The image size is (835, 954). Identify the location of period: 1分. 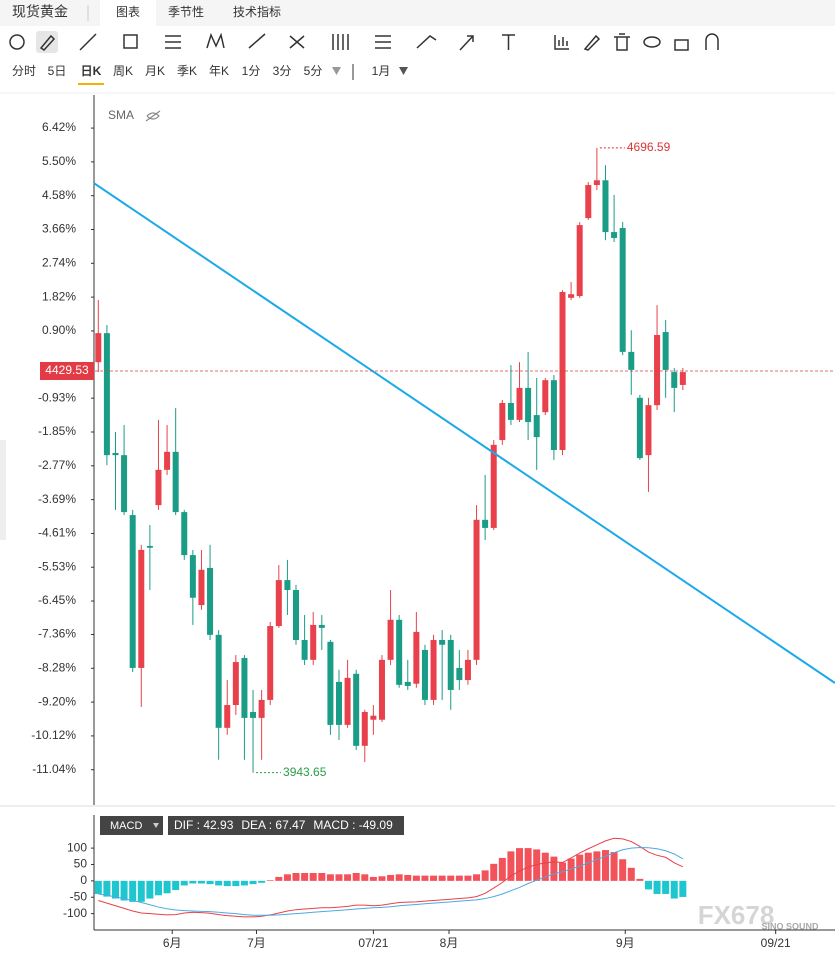
(251, 71).